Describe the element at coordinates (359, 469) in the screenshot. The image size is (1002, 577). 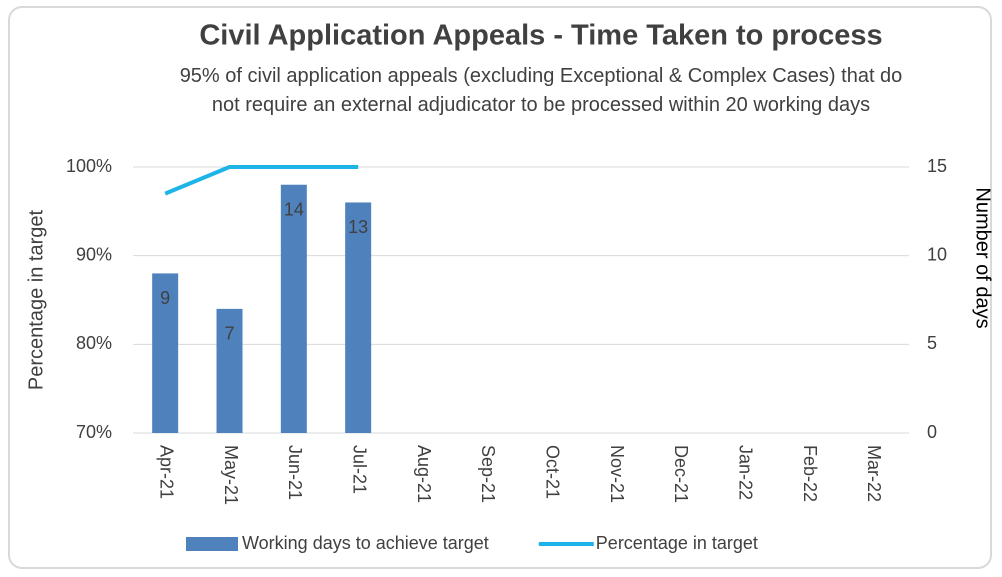
I see `x-tick-label: Jul-21` at that location.